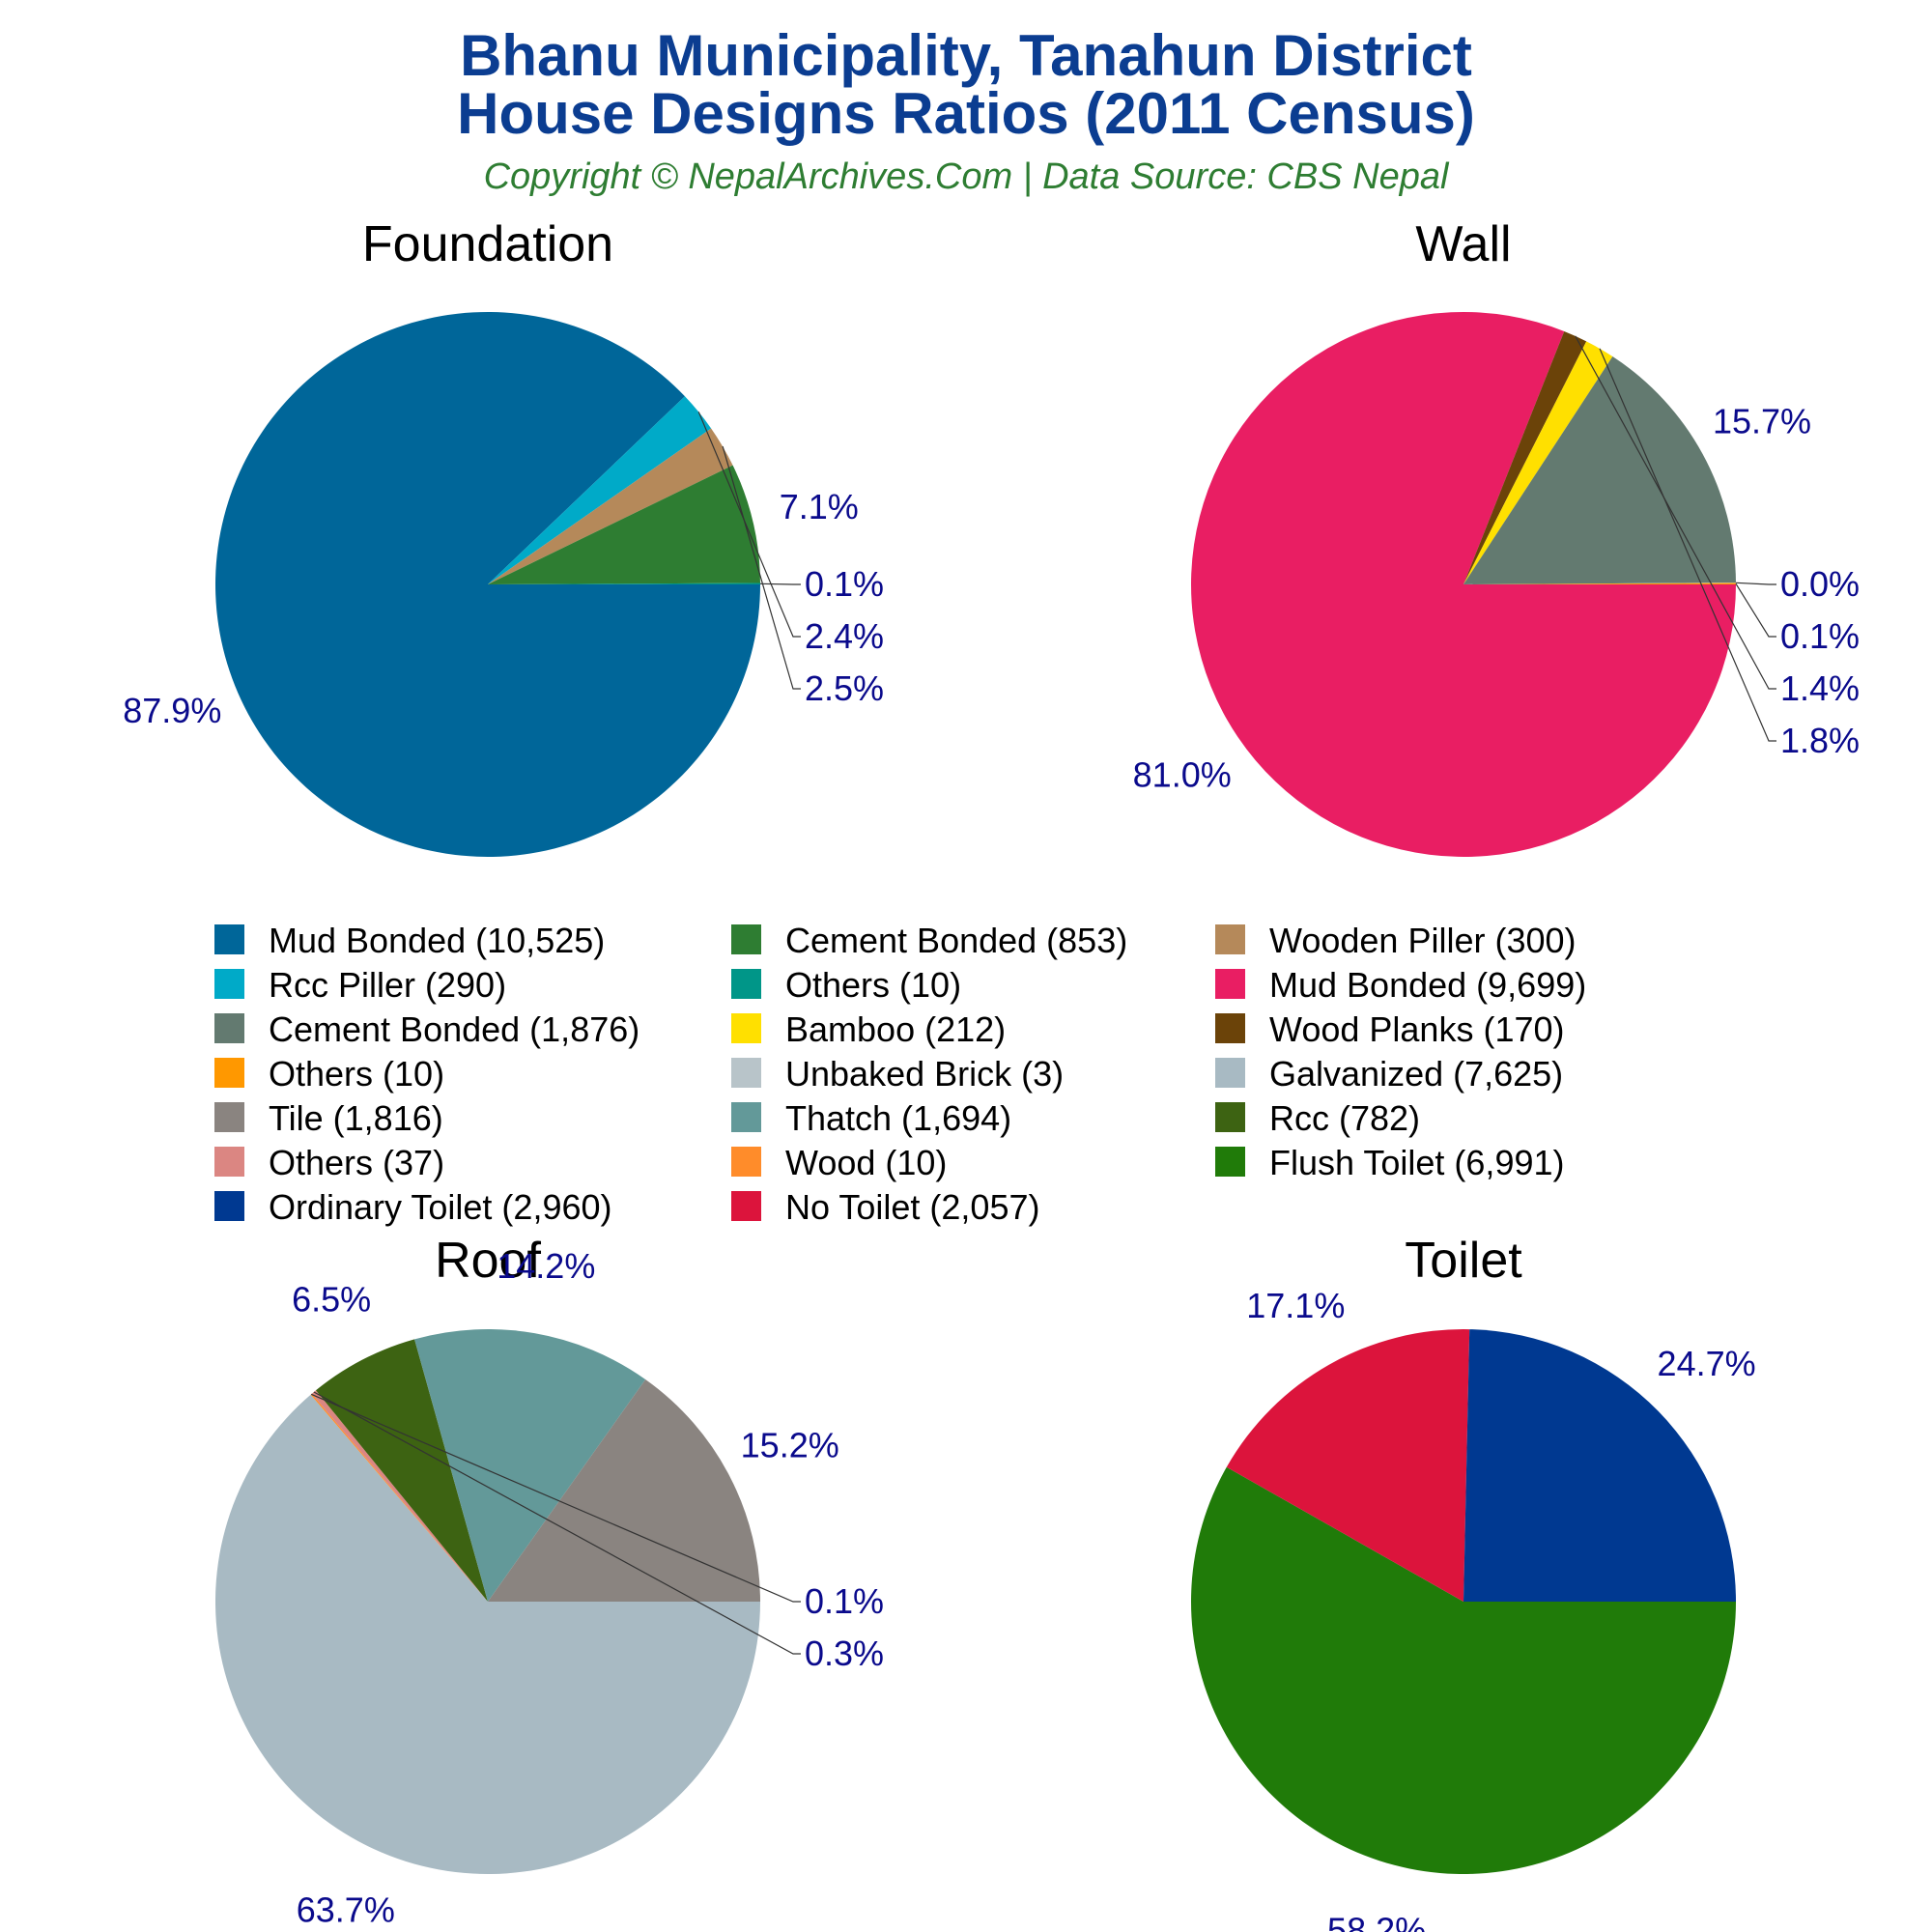  What do you see at coordinates (1820, 636) in the screenshot?
I see `pct-label-wall-others: 0.1%` at bounding box center [1820, 636].